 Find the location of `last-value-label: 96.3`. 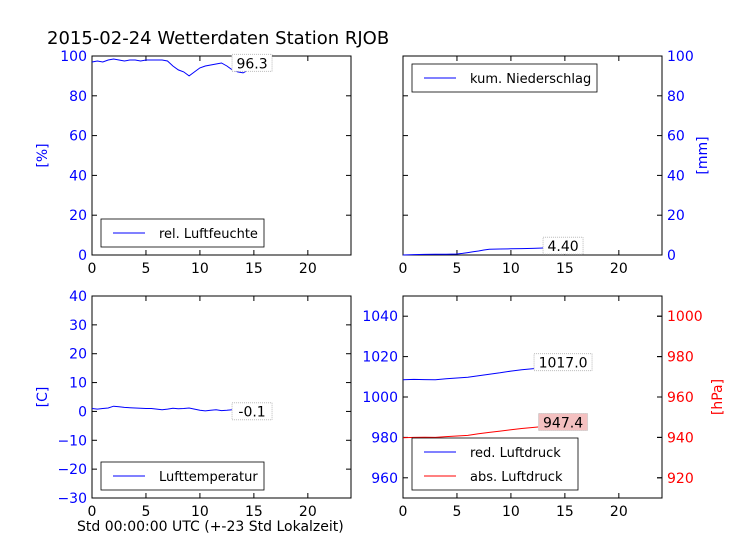

last-value-label: 96.3 is located at coordinates (251, 64).